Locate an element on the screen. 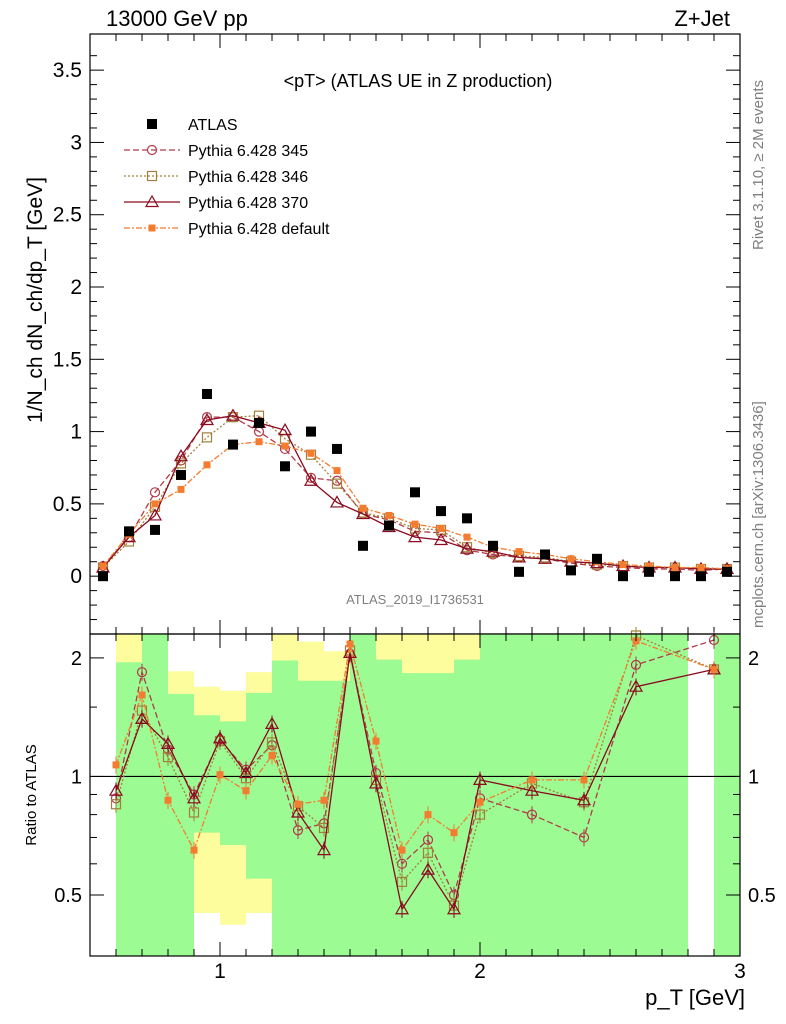 The image size is (786, 1024). legend-label: ATLAS is located at coordinates (213, 125).